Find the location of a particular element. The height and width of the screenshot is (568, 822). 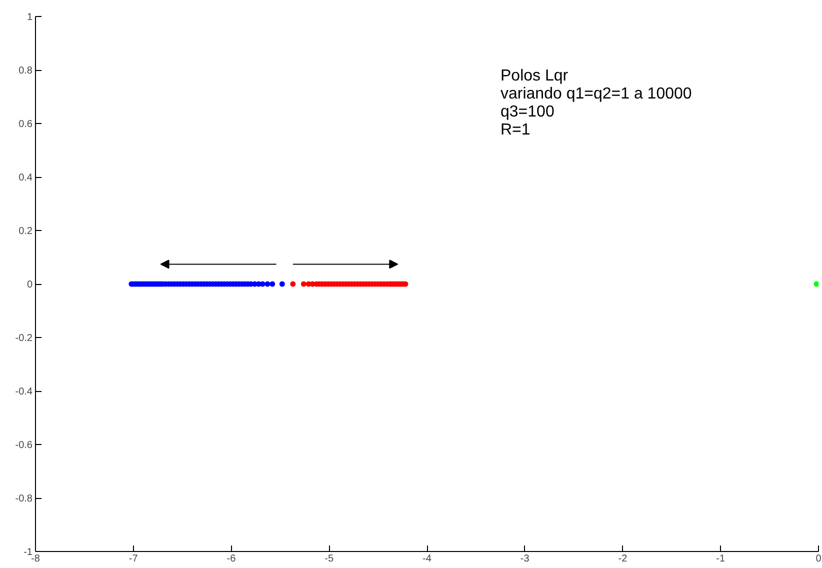

x-tick-label: -7 is located at coordinates (133, 559).